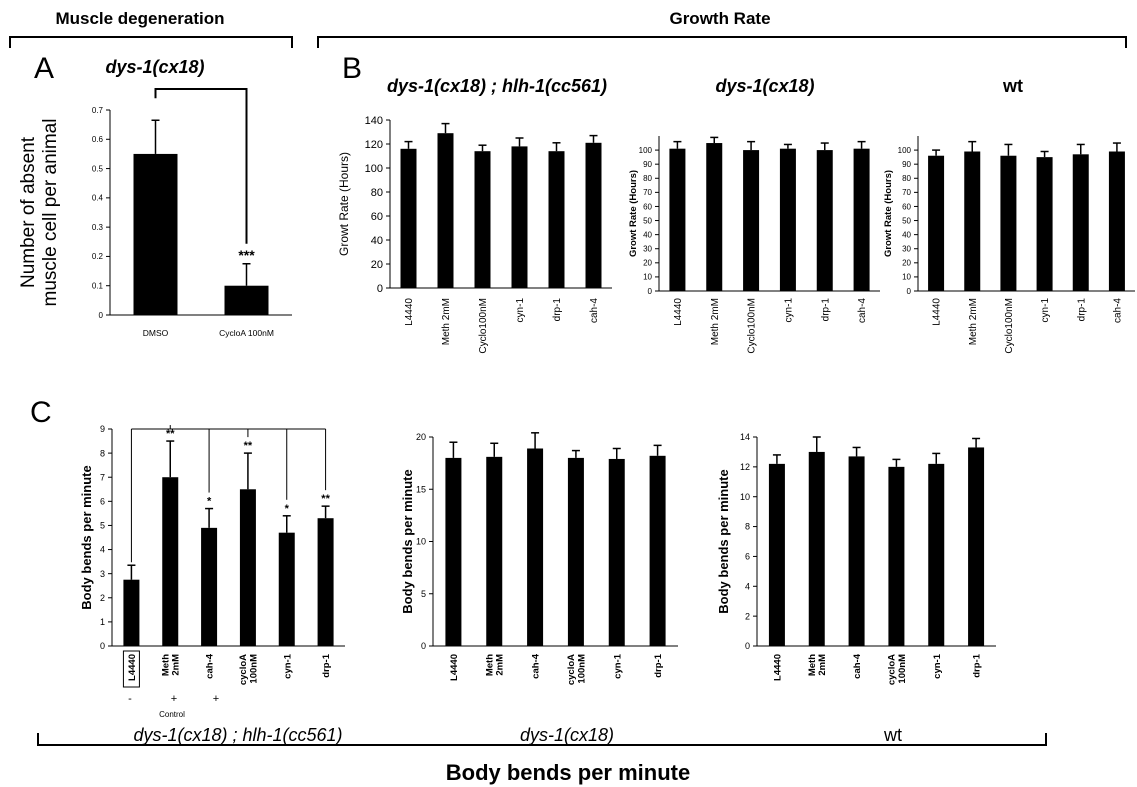  What do you see at coordinates (102, 622) in the screenshot?
I see `y-tick-label: 1` at bounding box center [102, 622].